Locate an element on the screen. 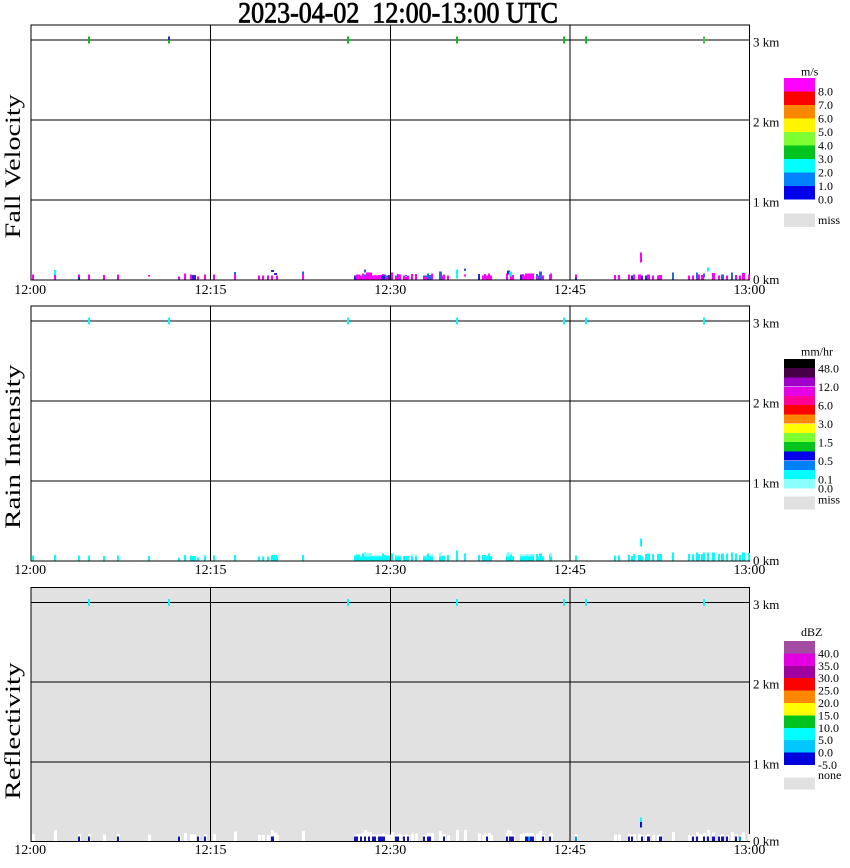  svg-text: 20.0 is located at coordinates (828, 703).